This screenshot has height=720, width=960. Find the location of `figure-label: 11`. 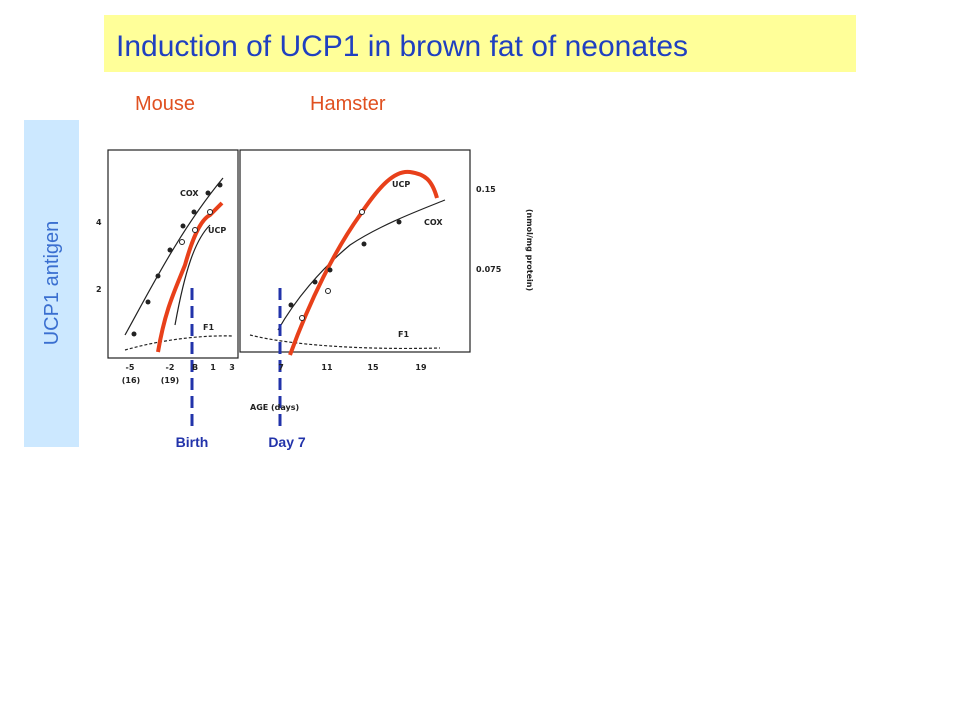

figure-label: 11 is located at coordinates (327, 367).